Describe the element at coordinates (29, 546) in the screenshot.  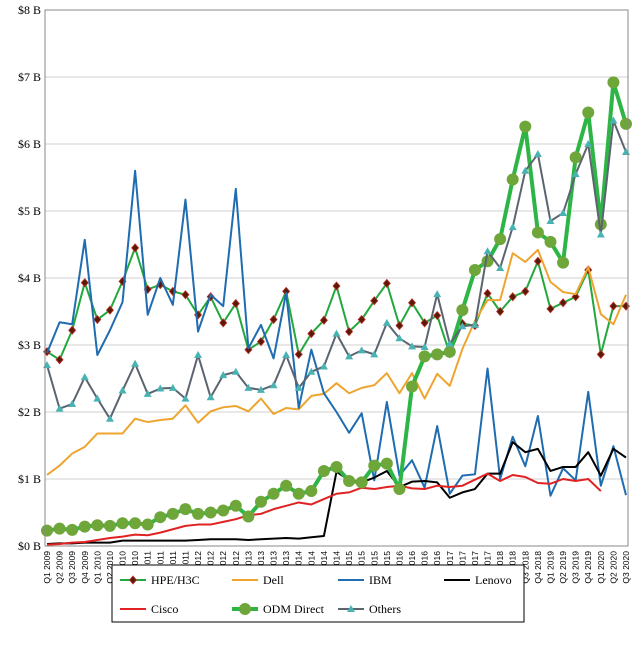
I see `y-tick-label: $0 B` at that location.